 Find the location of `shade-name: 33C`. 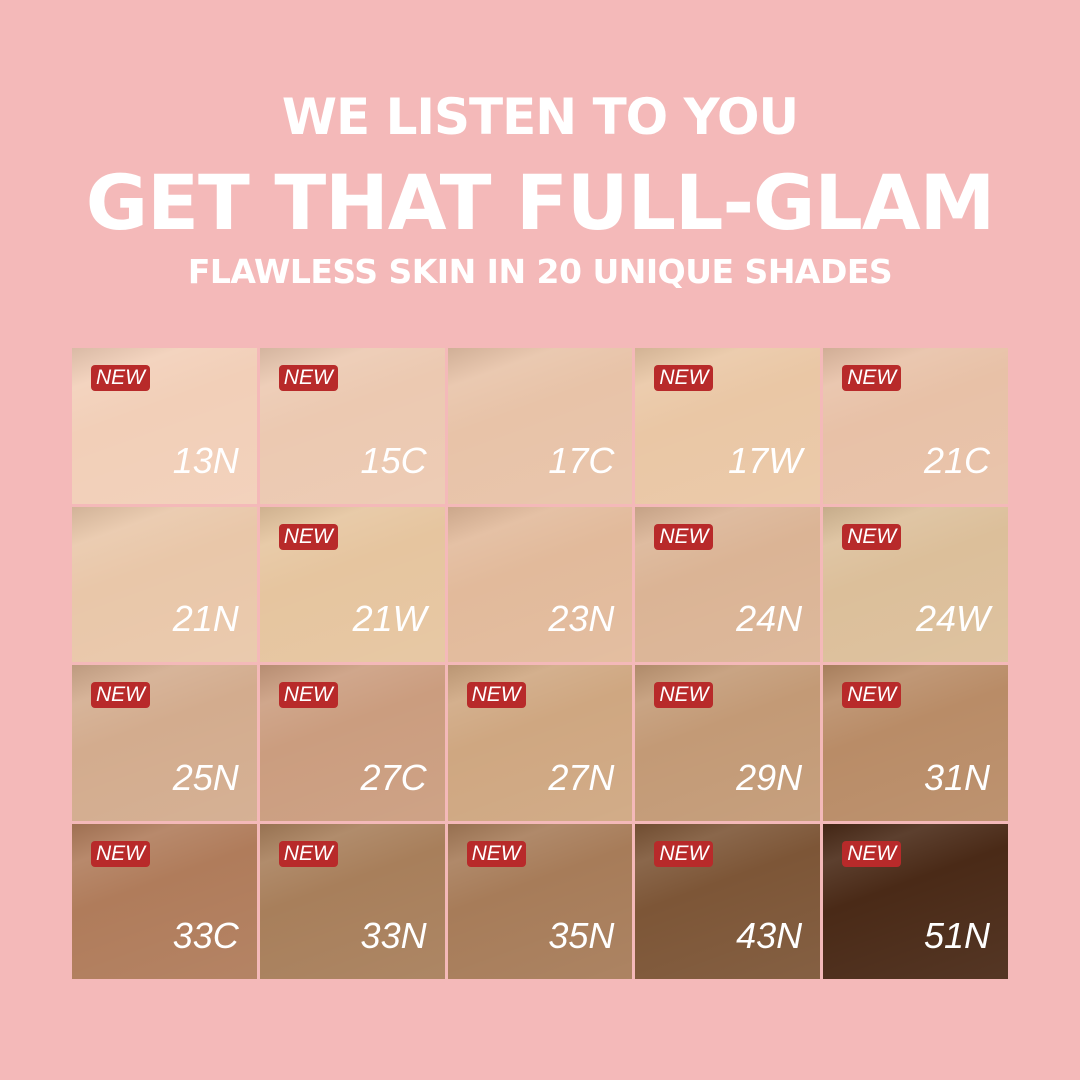

shade-name: 33C is located at coordinates (205, 935).